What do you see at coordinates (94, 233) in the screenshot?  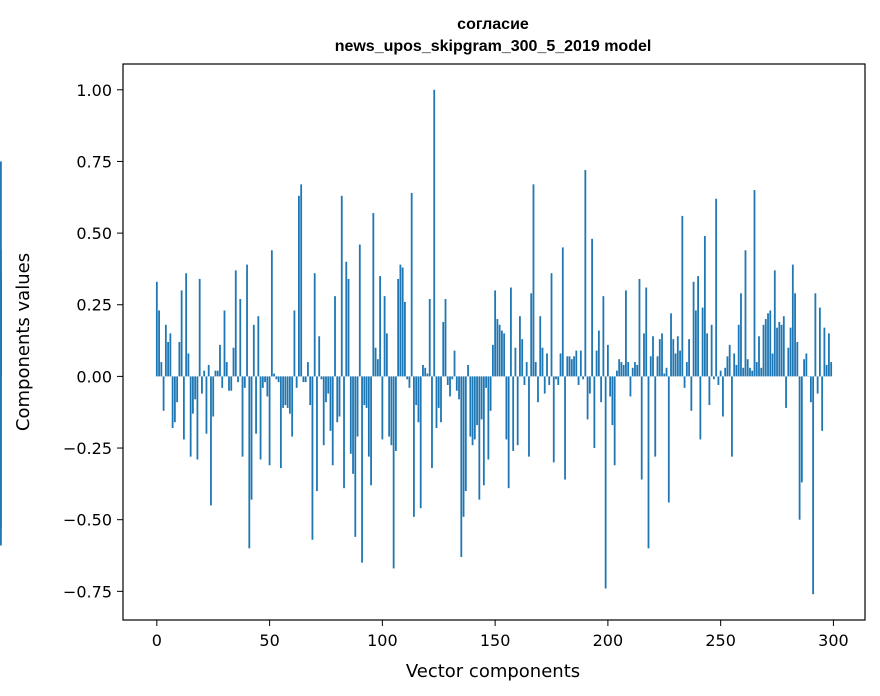 I see `y-tick-label: 0.50` at bounding box center [94, 233].